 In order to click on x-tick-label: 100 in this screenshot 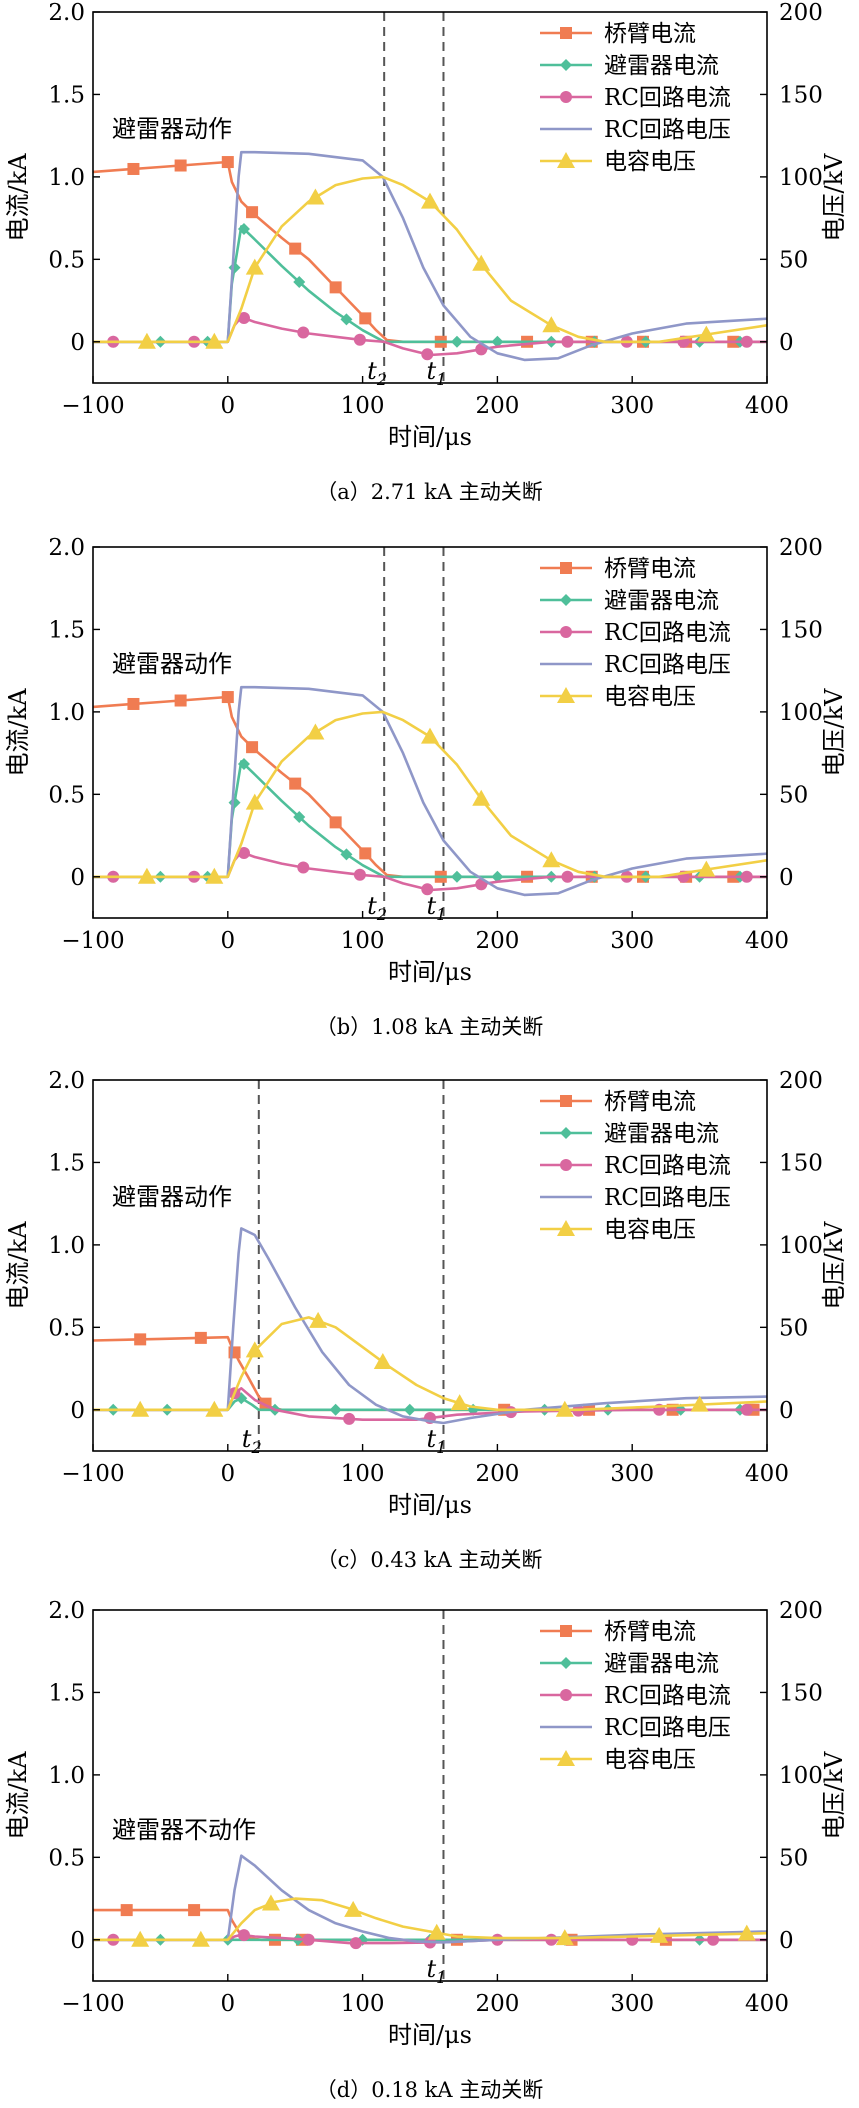, I will do `click(363, 941)`.